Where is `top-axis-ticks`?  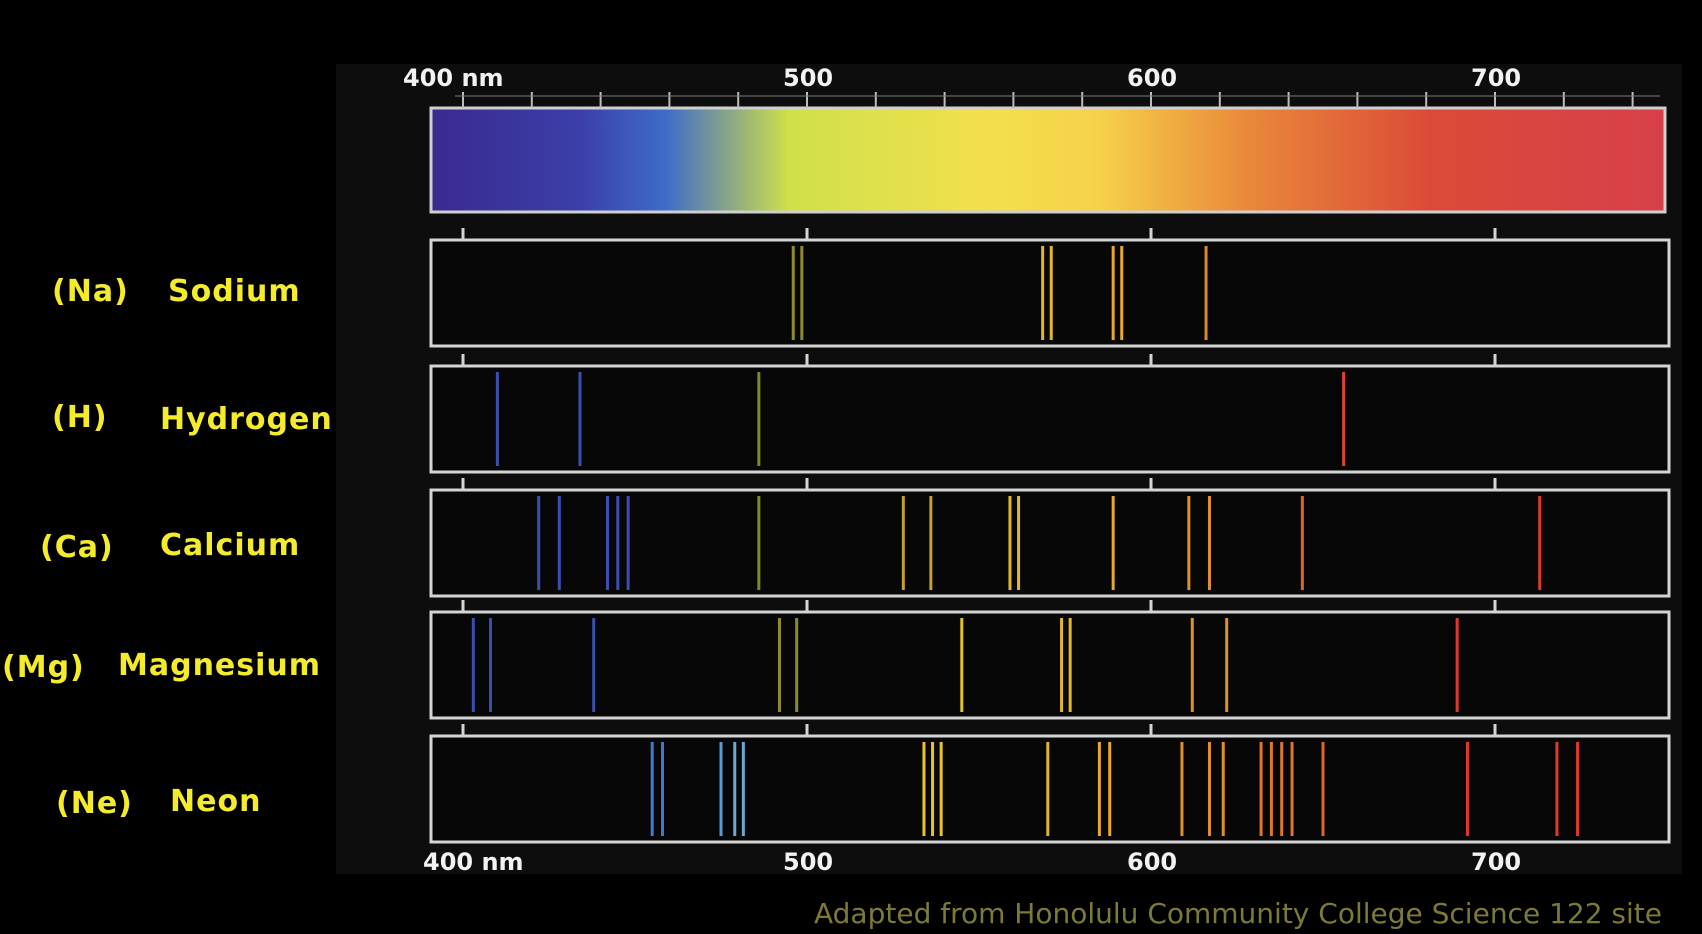 top-axis-ticks is located at coordinates (1057, 100).